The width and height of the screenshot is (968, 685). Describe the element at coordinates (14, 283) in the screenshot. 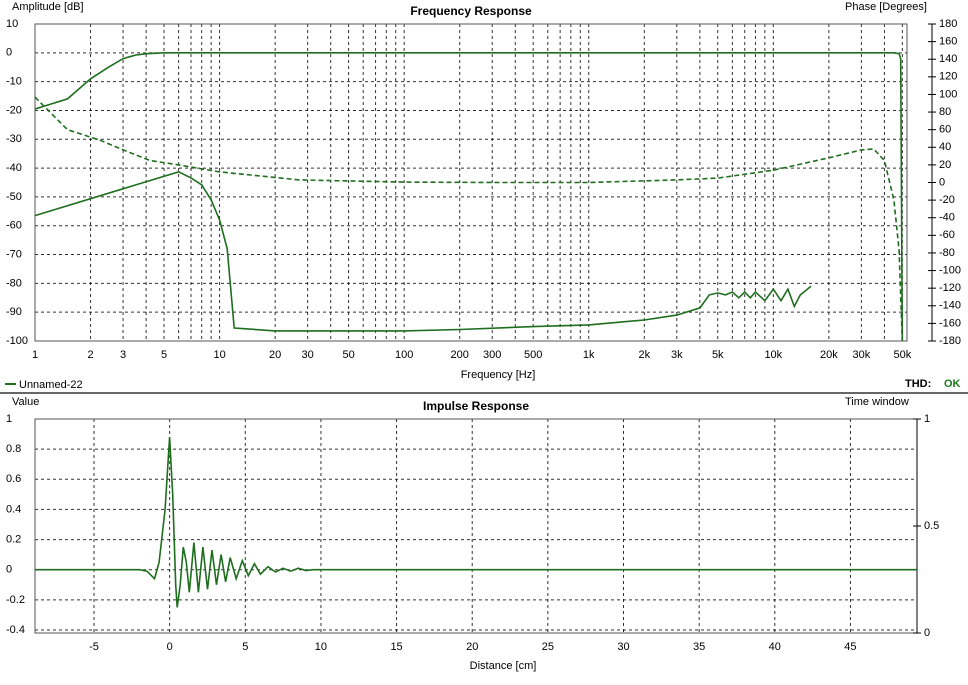

I see `y-tick-label: -80` at that location.